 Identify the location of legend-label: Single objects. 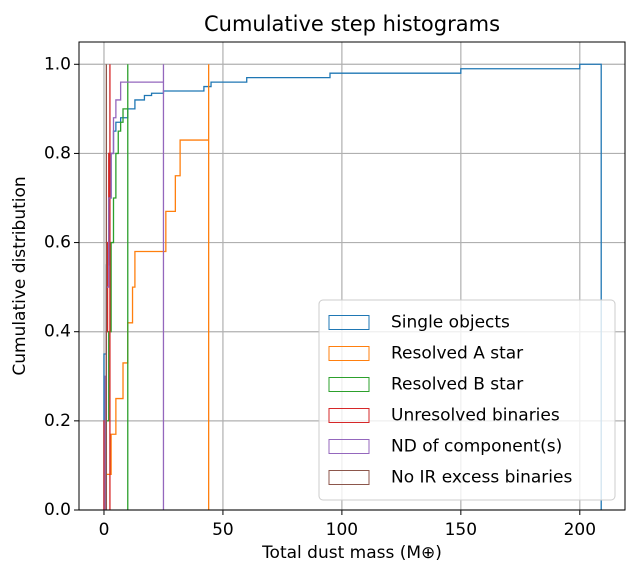
(450, 323).